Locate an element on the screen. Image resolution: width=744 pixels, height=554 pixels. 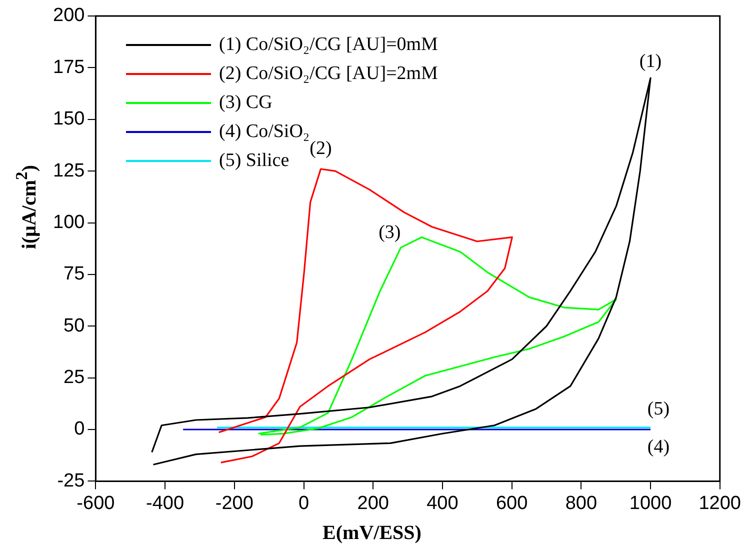
y-tick-label: 75 is located at coordinates (74, 274).